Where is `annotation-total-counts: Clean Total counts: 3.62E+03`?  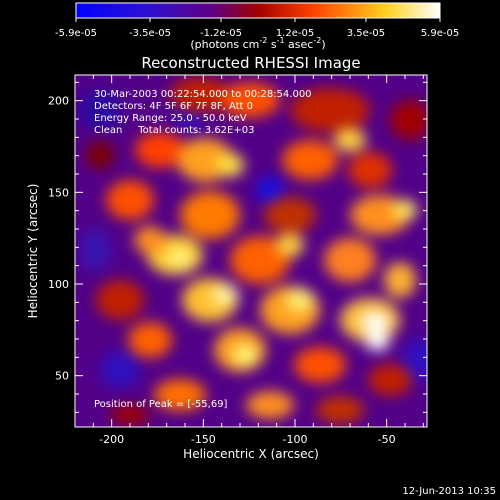
annotation-total-counts: Clean Total counts: 3.62E+03 is located at coordinates (174, 130).